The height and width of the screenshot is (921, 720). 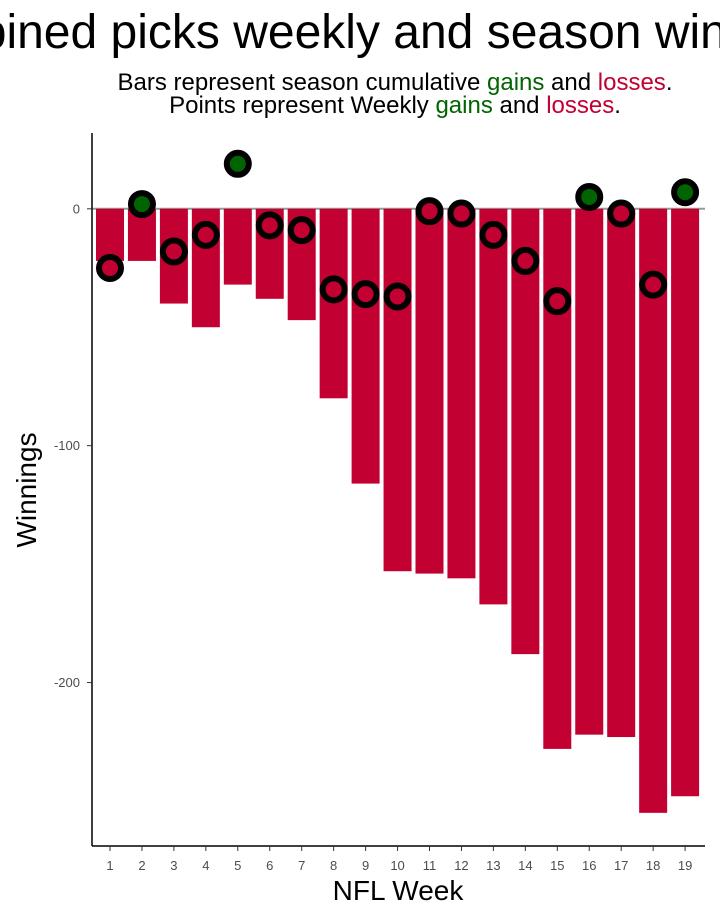 What do you see at coordinates (519, 105) in the screenshot?
I see `subtitle-2-mid: and` at bounding box center [519, 105].